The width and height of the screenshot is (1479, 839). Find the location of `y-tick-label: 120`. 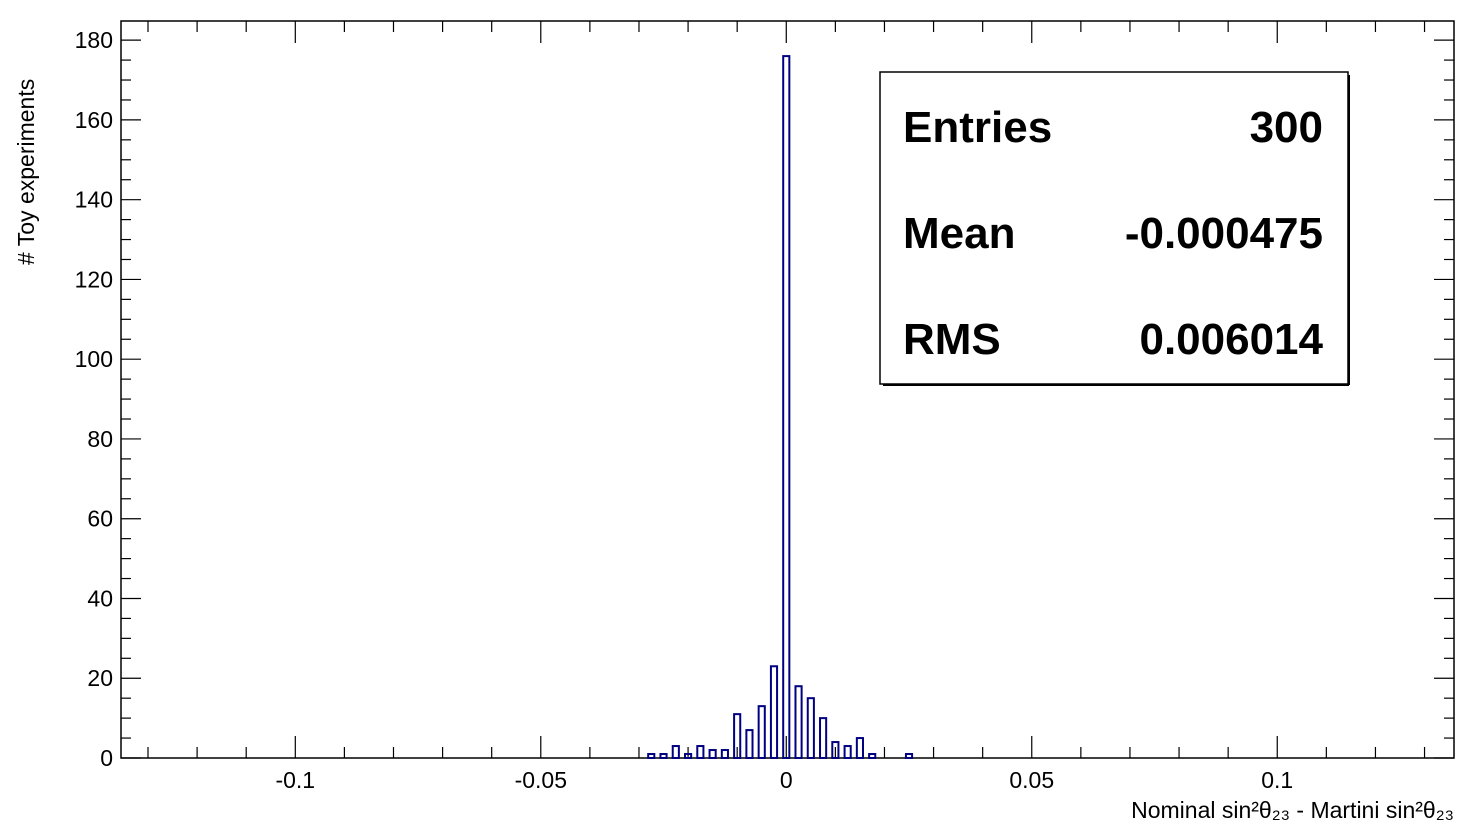

y-tick-label: 120 is located at coordinates (94, 279).